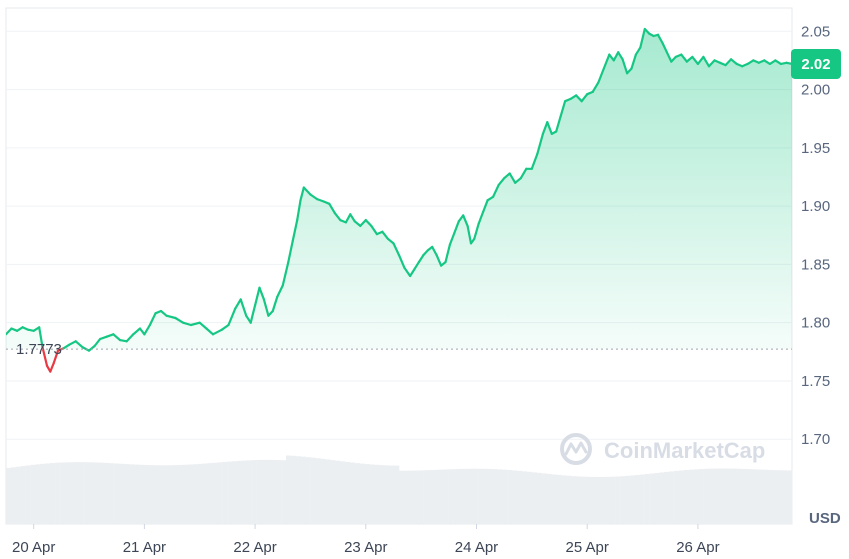  Describe the element at coordinates (815, 31) in the screenshot. I see `y-tick-label: 2.05` at that location.